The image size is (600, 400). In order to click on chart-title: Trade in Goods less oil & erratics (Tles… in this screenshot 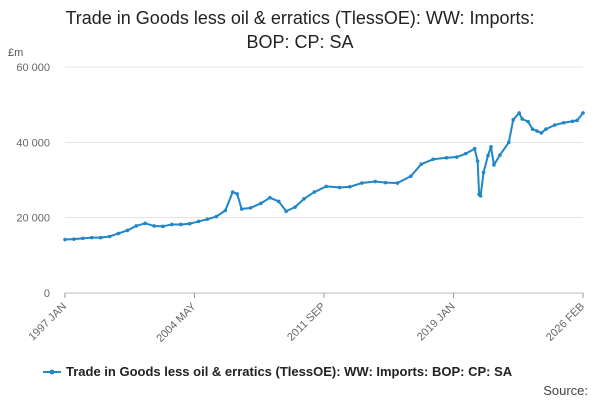, I will do `click(300, 30)`.